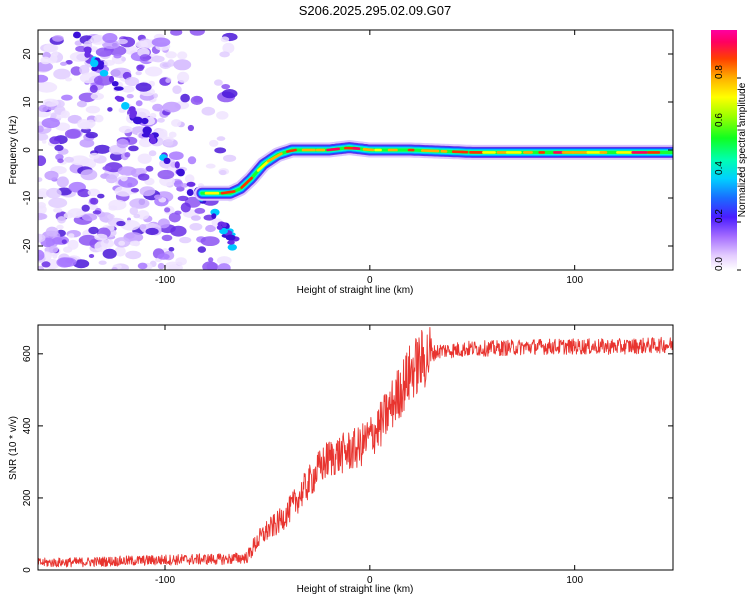 This screenshot has height=600, width=750. I want to click on colorbar-gradient, so click(724, 150).